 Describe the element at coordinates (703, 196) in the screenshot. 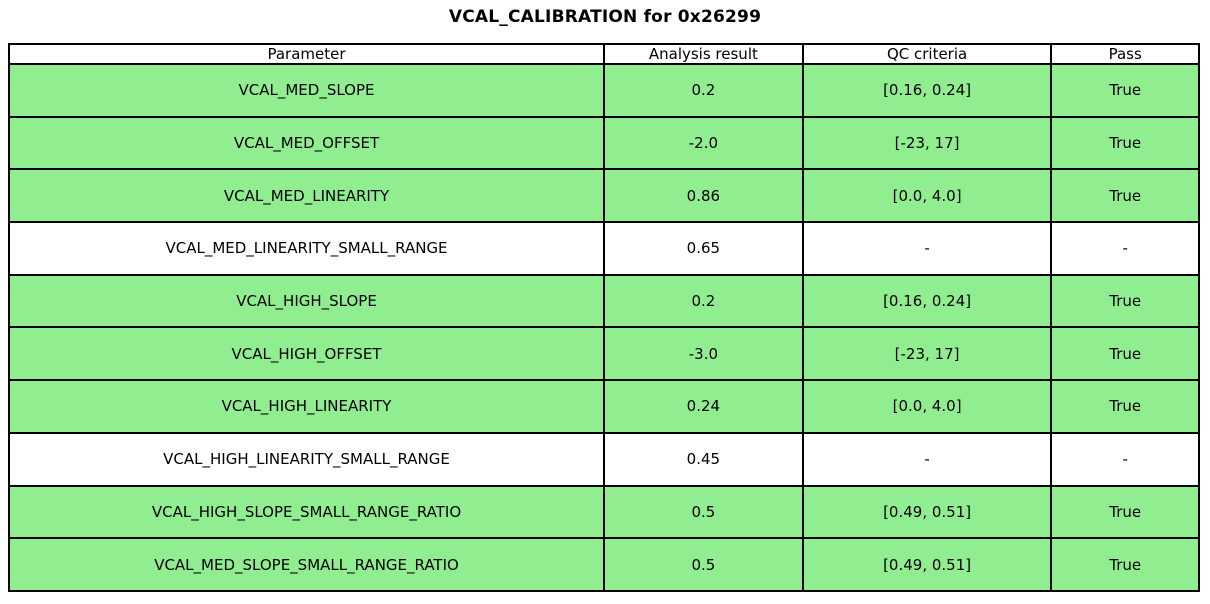

I see `table-cell: 0.86` at that location.